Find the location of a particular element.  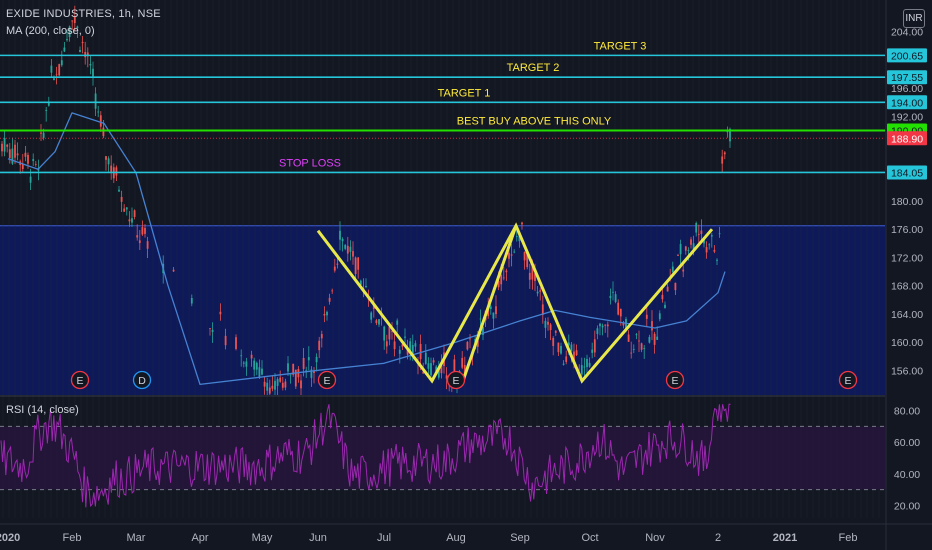

time-axis-tick: Aug is located at coordinates (456, 538).